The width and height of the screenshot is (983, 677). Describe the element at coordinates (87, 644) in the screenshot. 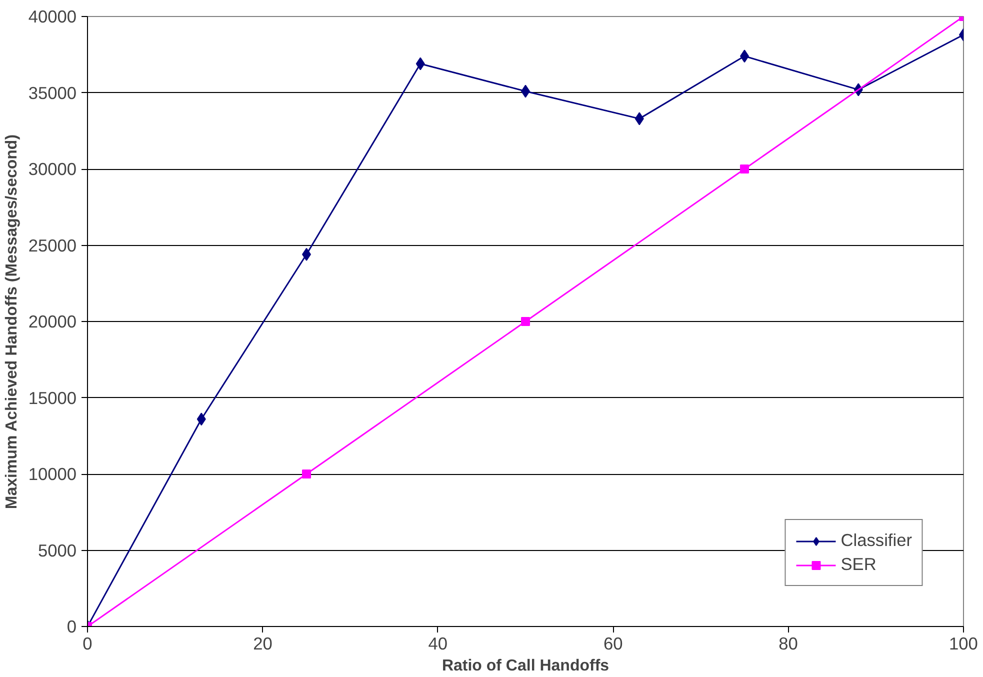

I see `x-tick-label: 0` at that location.